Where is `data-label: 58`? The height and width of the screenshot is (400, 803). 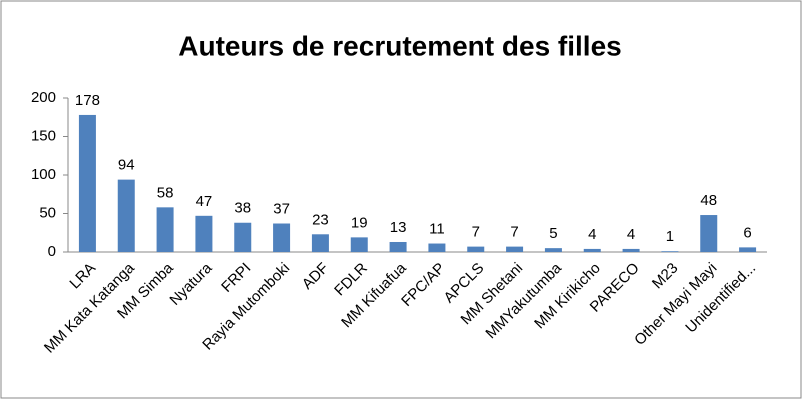 data-label: 58 is located at coordinates (165, 192).